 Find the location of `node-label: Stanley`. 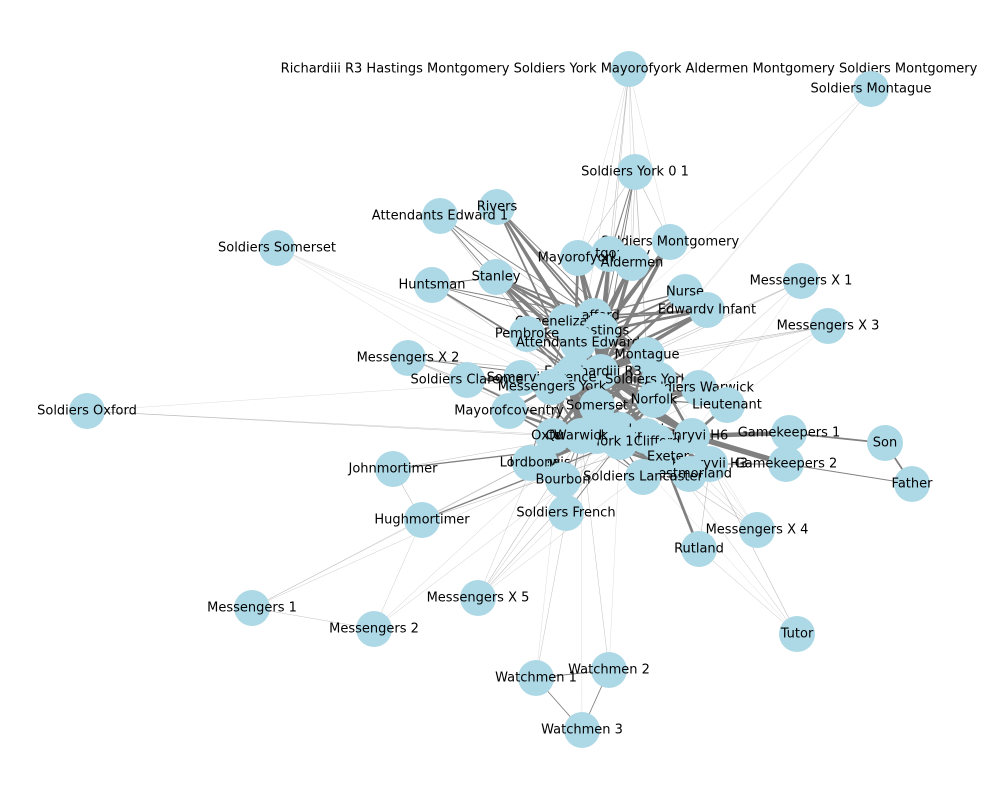

node-label: Stanley is located at coordinates (496, 277).